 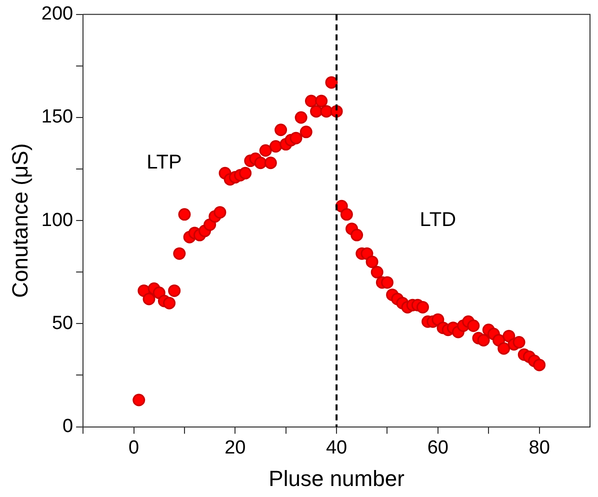 I want to click on x-tick-label: 40, so click(x=337, y=447).